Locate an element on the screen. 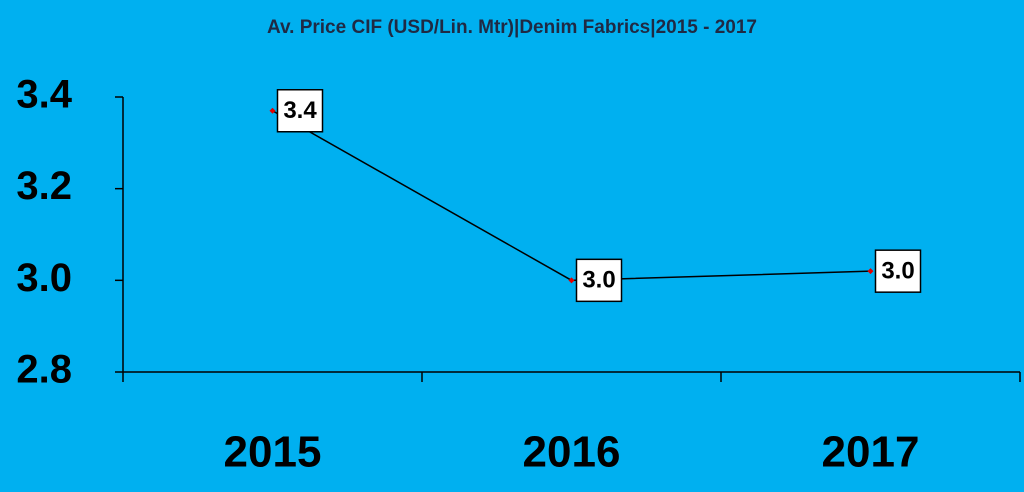  x-tick-label: 2015 is located at coordinates (273, 452).